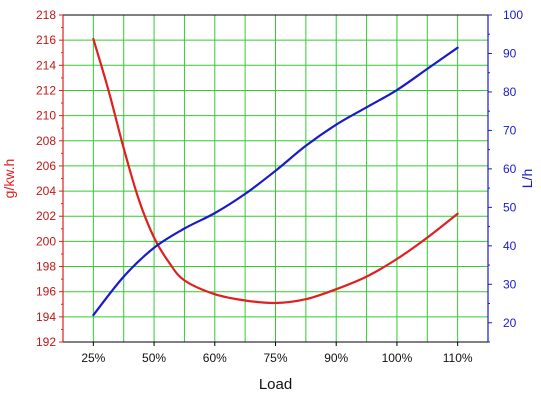  Describe the element at coordinates (527, 178) in the screenshot. I see `right-axis-title: L/h` at that location.